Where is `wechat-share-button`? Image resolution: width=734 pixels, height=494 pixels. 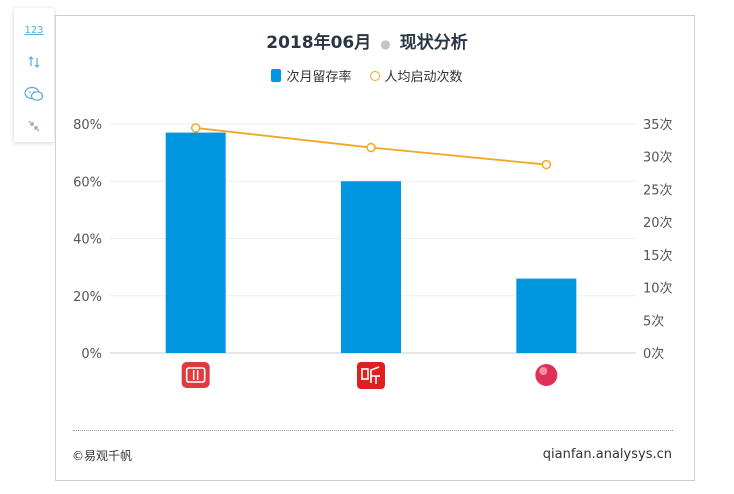
wechat-share-button is located at coordinates (34, 94).